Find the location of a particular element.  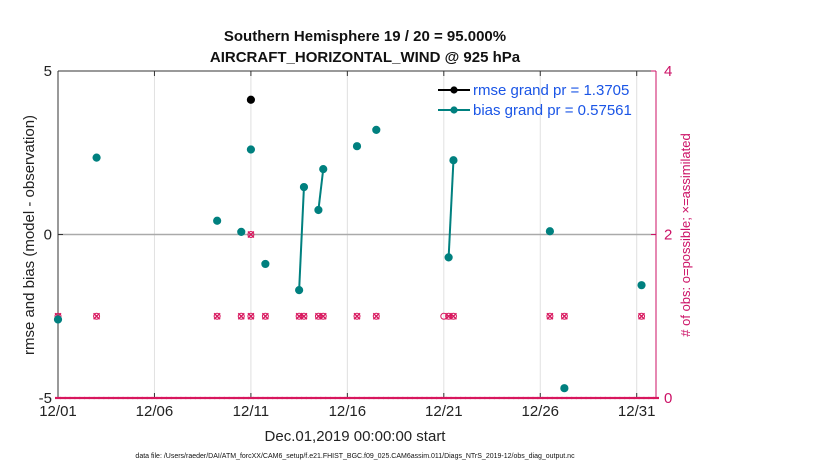

y2-axis-label: # of obs: o=possible; ×=assimilated is located at coordinates (685, 234).